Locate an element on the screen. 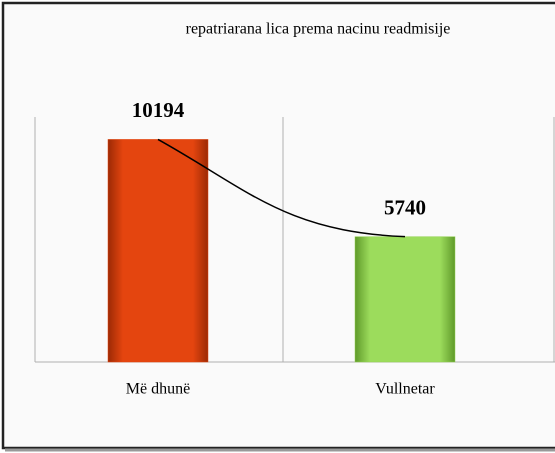 The image size is (555, 453). data-label: 5740 is located at coordinates (405, 207).